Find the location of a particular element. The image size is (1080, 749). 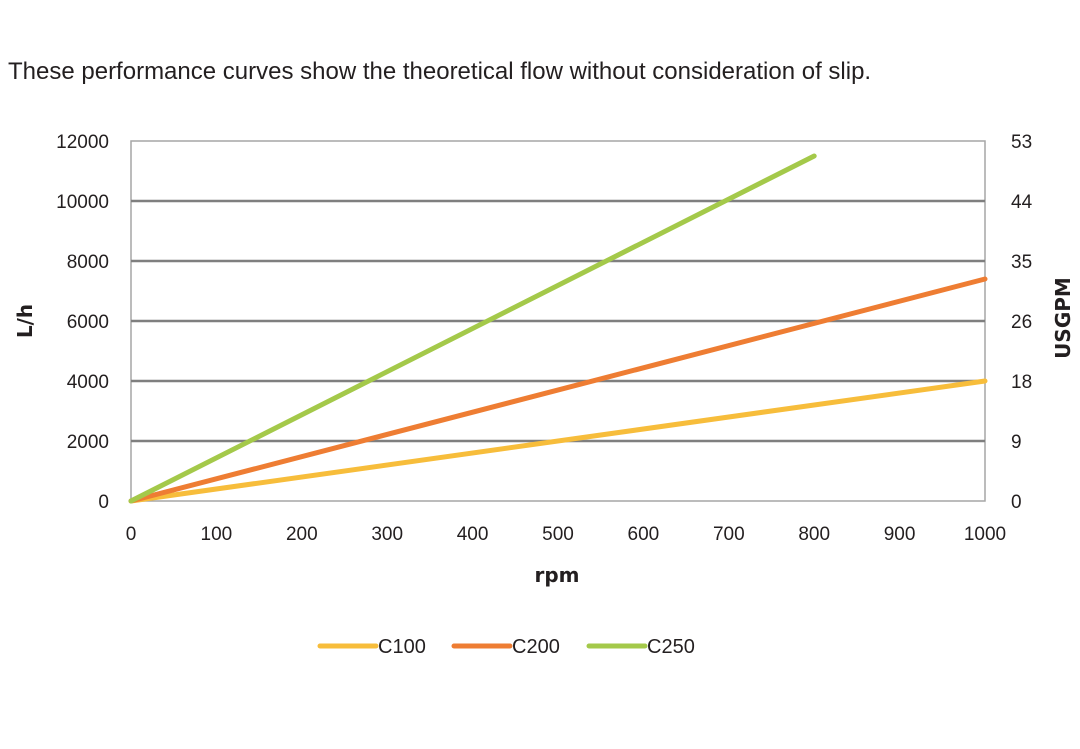

y-tick-label: 10000 is located at coordinates (82, 202).